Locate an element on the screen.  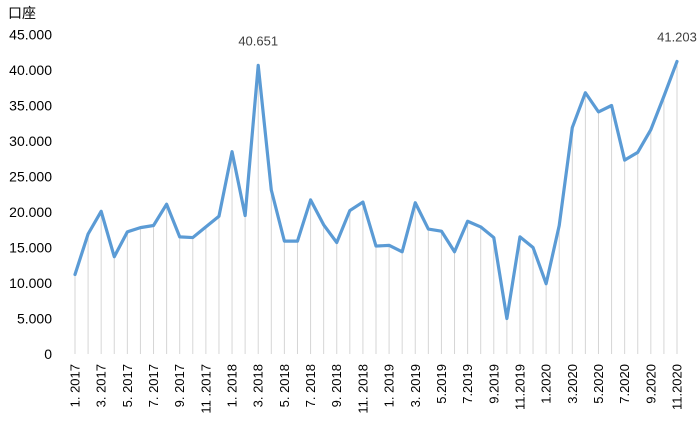
x-tick-label: 9. 2018 is located at coordinates (336, 385).